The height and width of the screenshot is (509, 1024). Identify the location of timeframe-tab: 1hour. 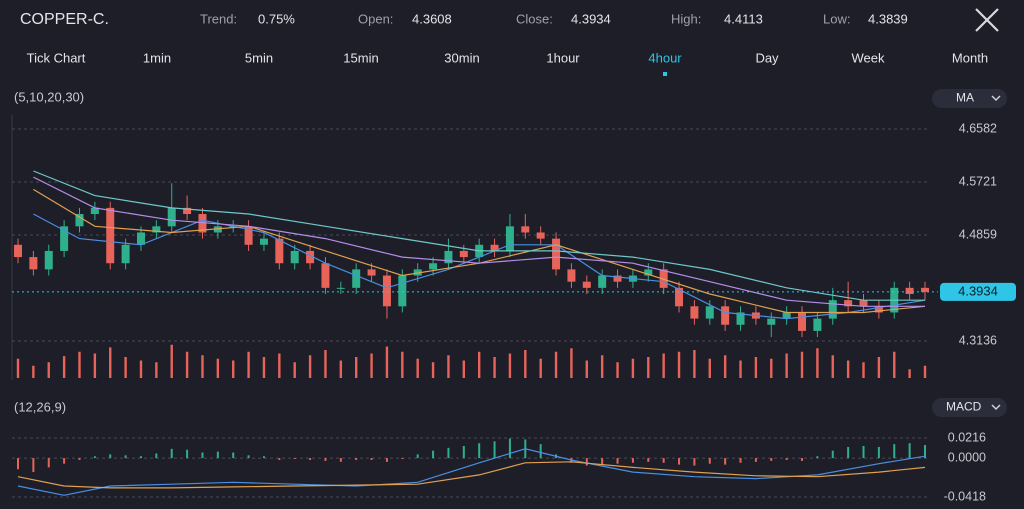
(563, 57).